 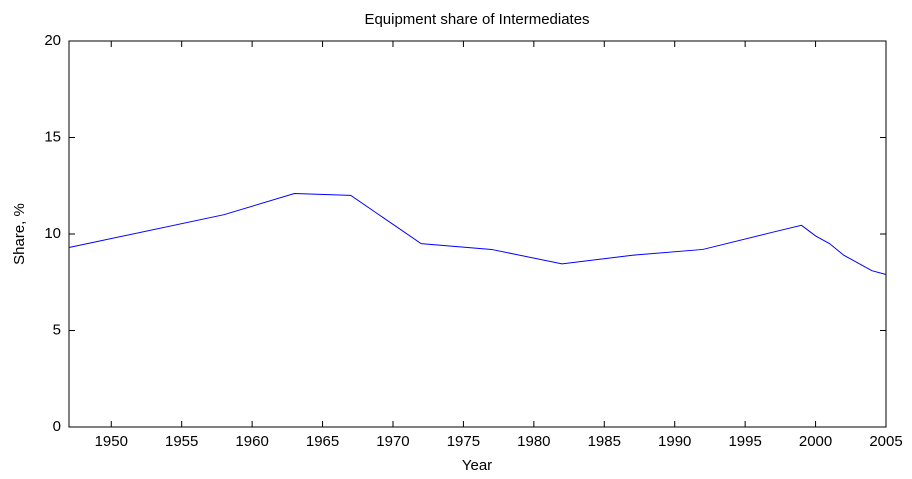 I want to click on chart-title: Equipment share of Intermediates, so click(x=476, y=19).